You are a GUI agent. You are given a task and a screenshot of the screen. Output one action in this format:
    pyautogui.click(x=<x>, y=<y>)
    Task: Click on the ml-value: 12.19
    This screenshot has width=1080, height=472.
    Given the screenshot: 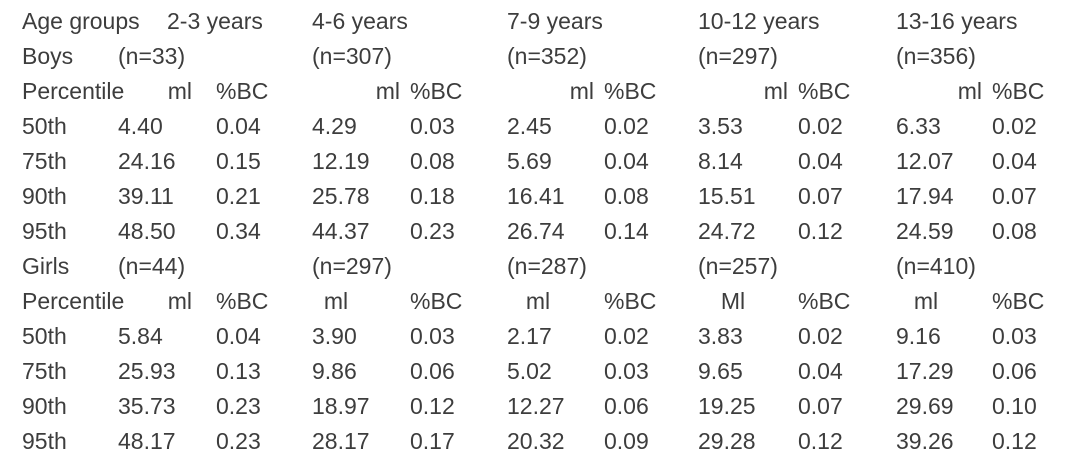 What is the action you would take?
    pyautogui.click(x=341, y=161)
    